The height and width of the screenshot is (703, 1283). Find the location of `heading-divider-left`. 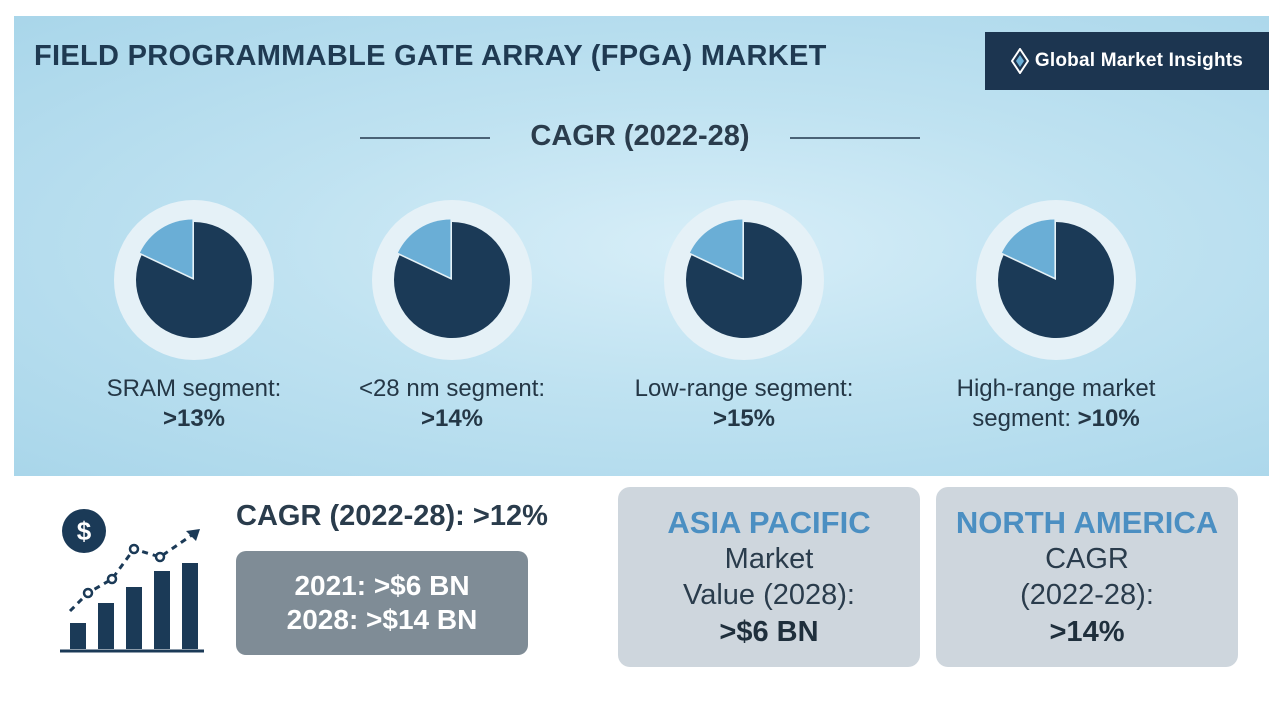

heading-divider-left is located at coordinates (425, 138).